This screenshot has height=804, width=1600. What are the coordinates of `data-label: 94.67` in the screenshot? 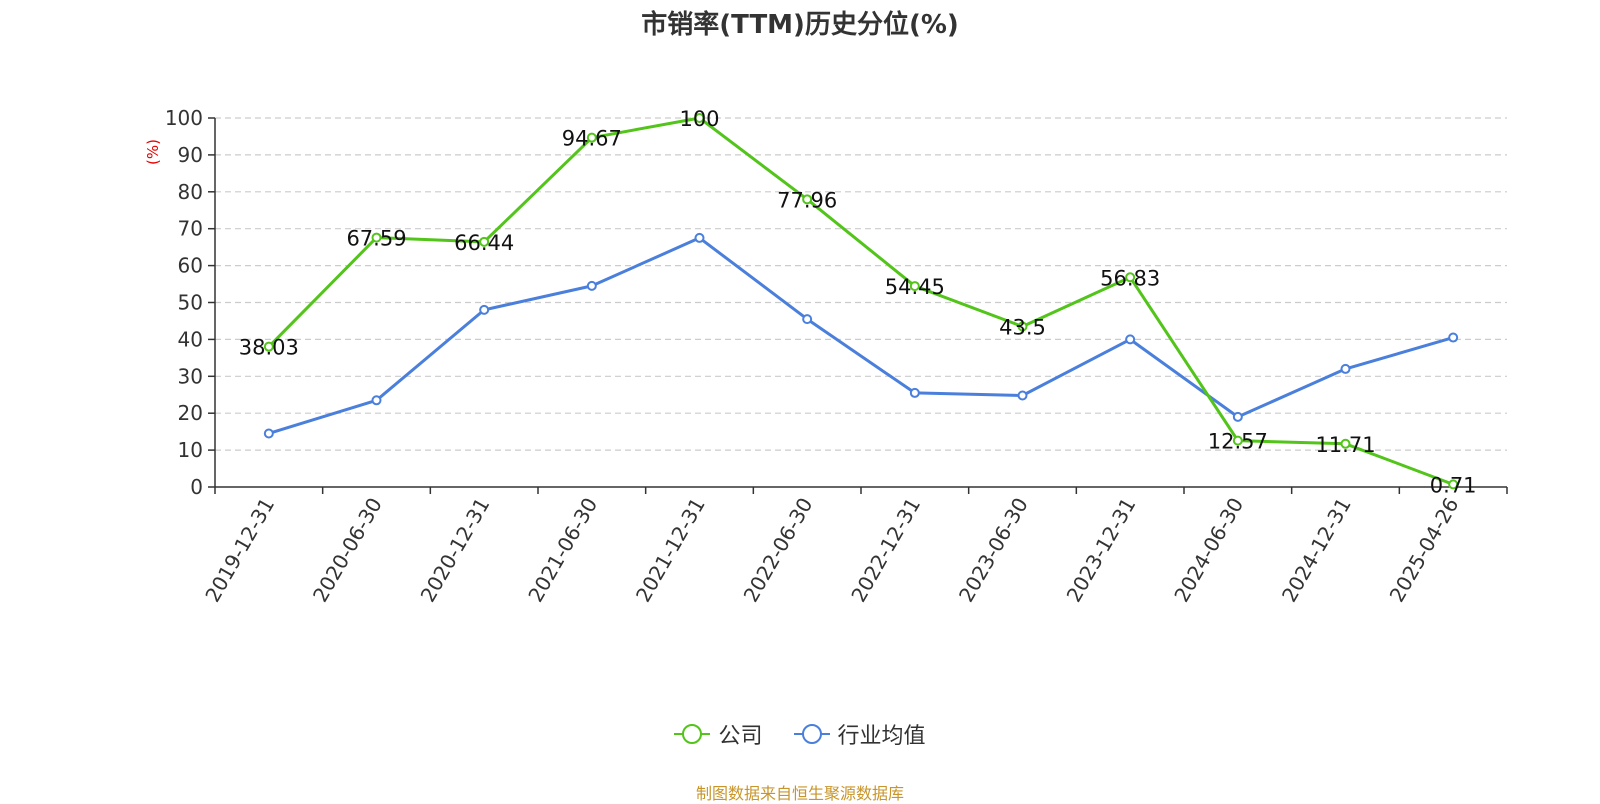 It's located at (592, 139).